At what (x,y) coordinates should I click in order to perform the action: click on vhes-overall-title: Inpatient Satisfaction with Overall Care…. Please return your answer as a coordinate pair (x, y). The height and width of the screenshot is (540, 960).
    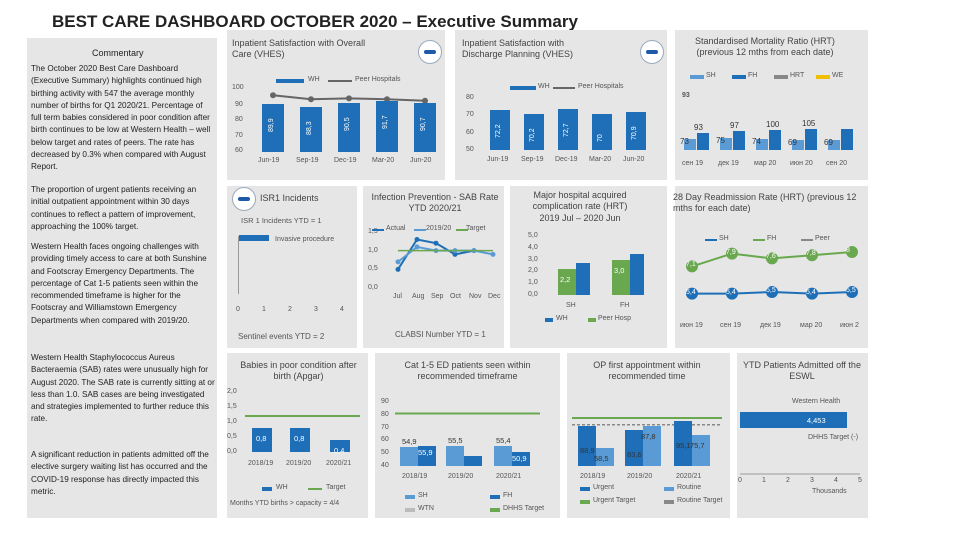
    Looking at the image, I should click on (299, 49).